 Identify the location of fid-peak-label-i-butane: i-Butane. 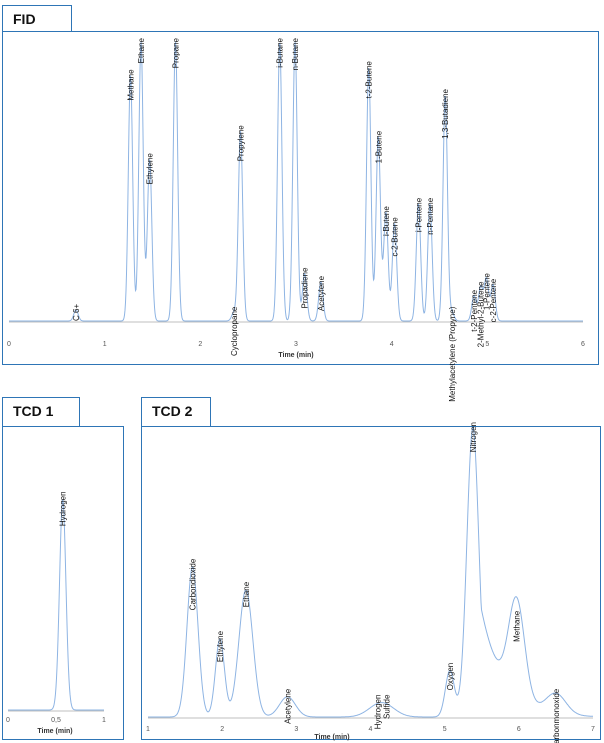
(280, 52).